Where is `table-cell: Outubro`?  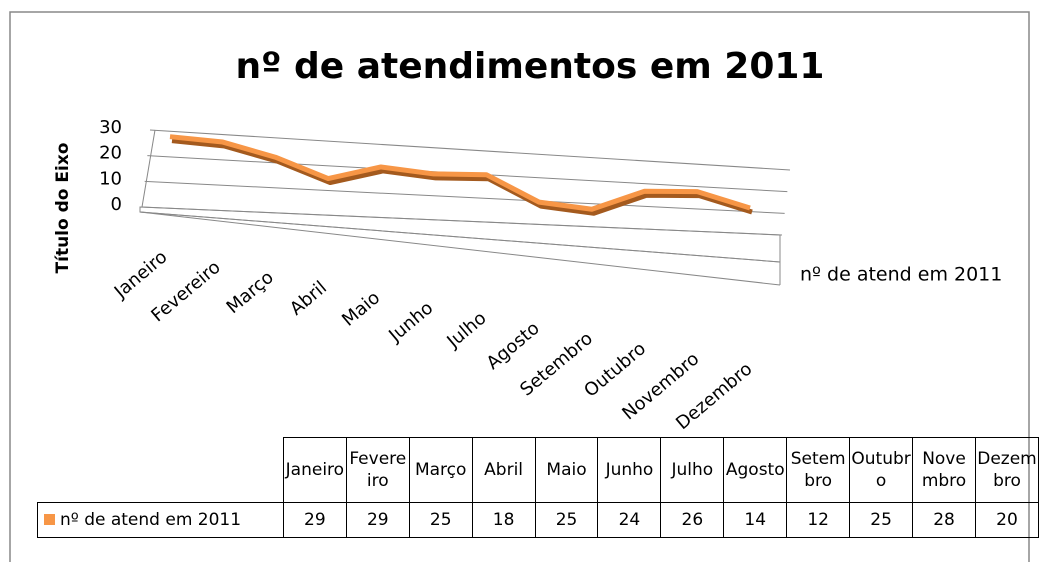 table-cell: Outubro is located at coordinates (881, 470).